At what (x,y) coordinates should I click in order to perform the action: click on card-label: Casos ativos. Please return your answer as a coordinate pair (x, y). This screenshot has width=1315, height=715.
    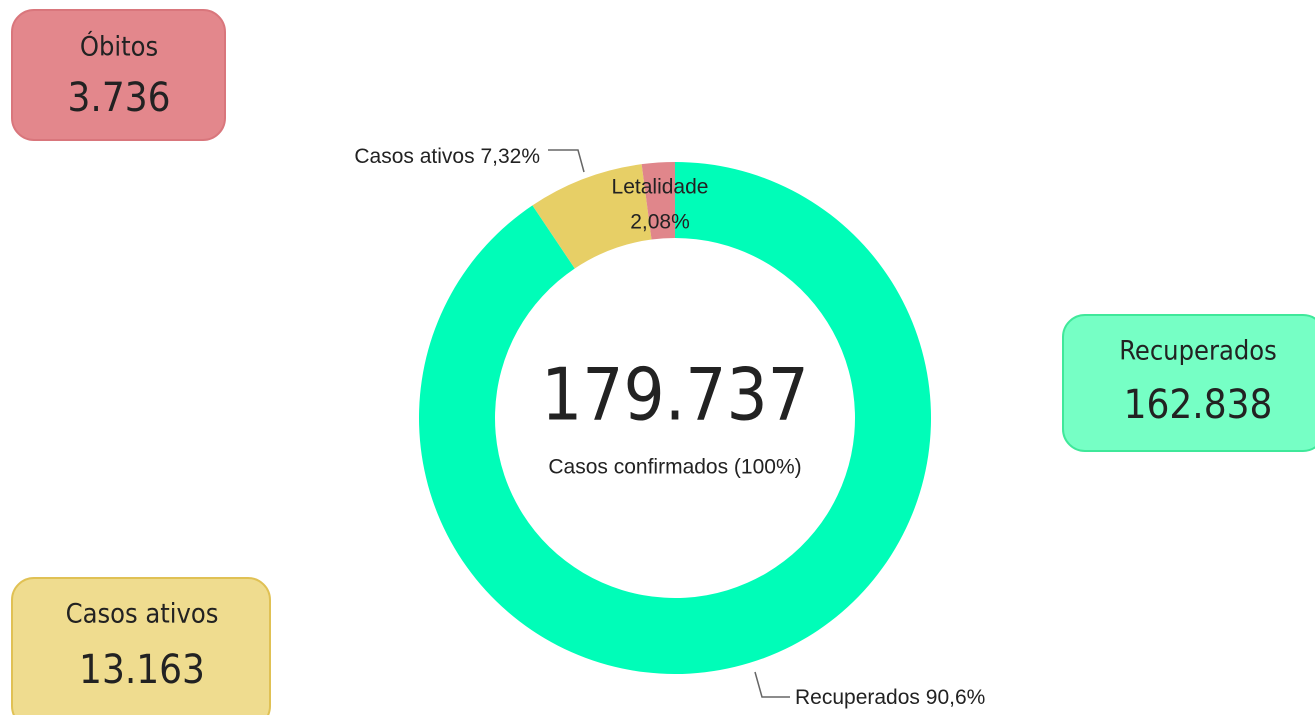
    Looking at the image, I should click on (142, 614).